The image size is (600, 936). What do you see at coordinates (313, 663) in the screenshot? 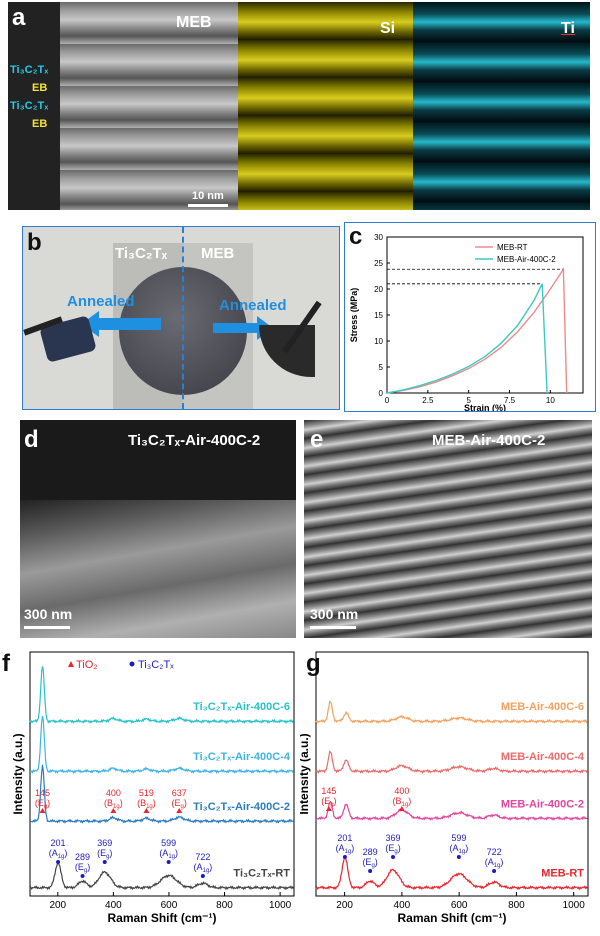
I see `panel-g-label: g` at bounding box center [313, 663].